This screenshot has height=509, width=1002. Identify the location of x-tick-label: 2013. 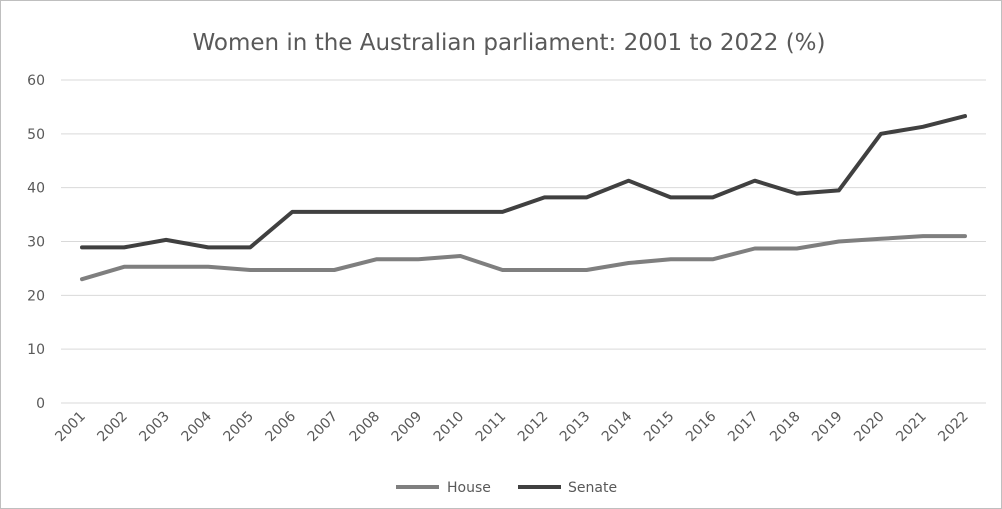
(575, 427).